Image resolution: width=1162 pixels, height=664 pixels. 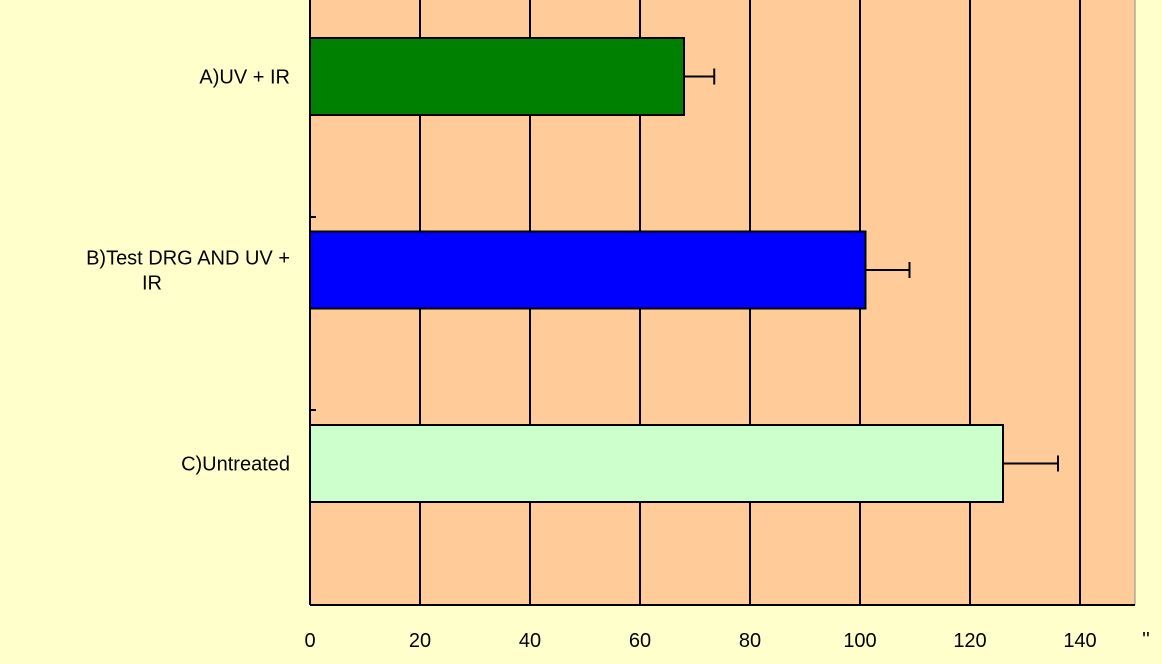 What do you see at coordinates (1079, 641) in the screenshot?
I see `x-tick-label: 140` at bounding box center [1079, 641].